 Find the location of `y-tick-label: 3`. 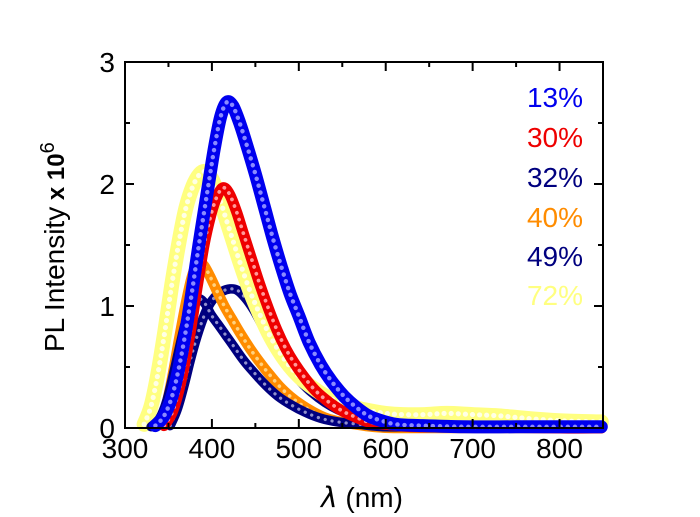

y-tick-label: 3 is located at coordinates (107, 62).